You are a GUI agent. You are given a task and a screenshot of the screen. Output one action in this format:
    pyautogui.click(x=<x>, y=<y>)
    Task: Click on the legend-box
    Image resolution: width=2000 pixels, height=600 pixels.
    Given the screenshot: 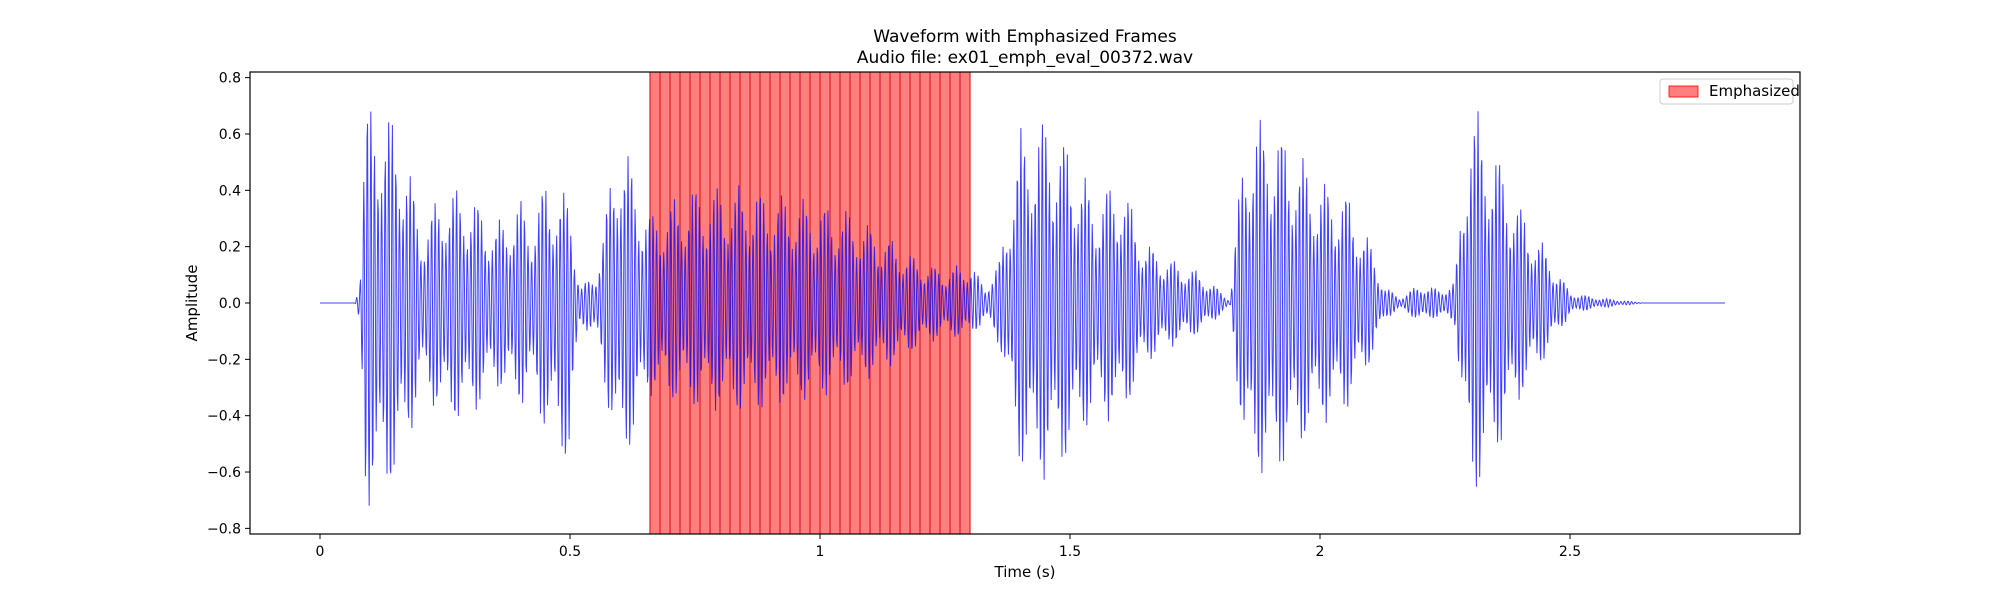 What is the action you would take?
    pyautogui.click(x=1726, y=91)
    